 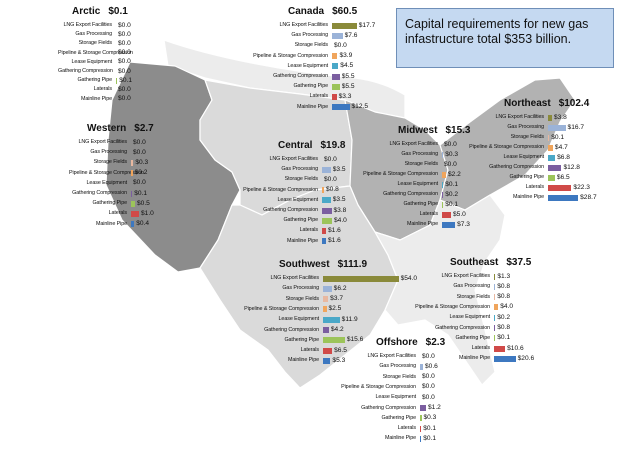 I want to click on region-title-northeast: Northeast $102.4, so click(x=546, y=103).